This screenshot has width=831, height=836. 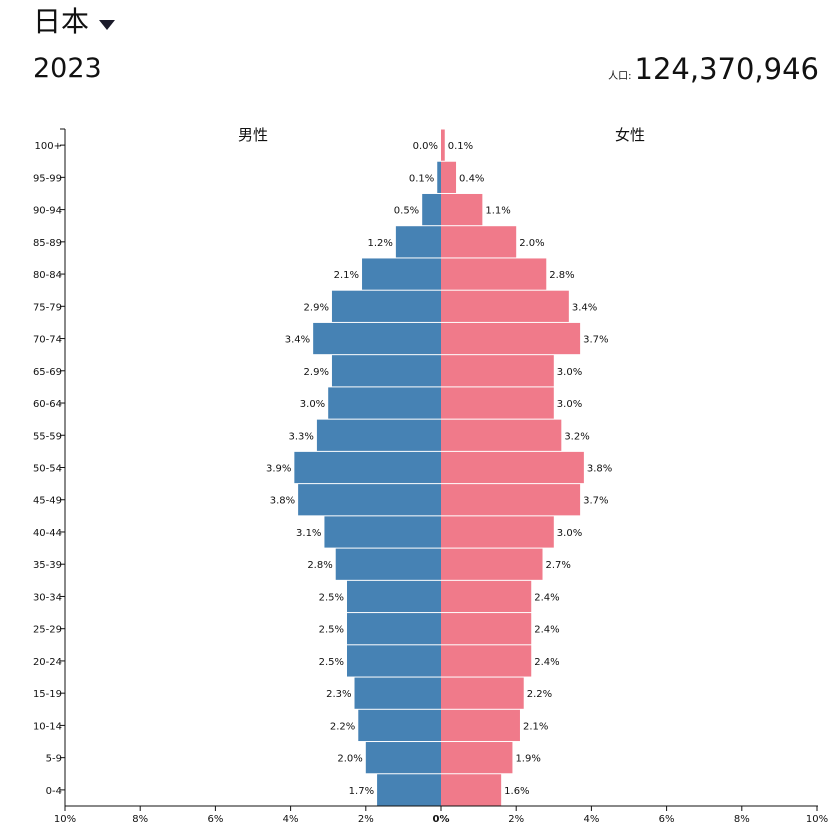 What do you see at coordinates (47, 597) in the screenshot?
I see `y-tick-label: 30-34` at bounding box center [47, 597].